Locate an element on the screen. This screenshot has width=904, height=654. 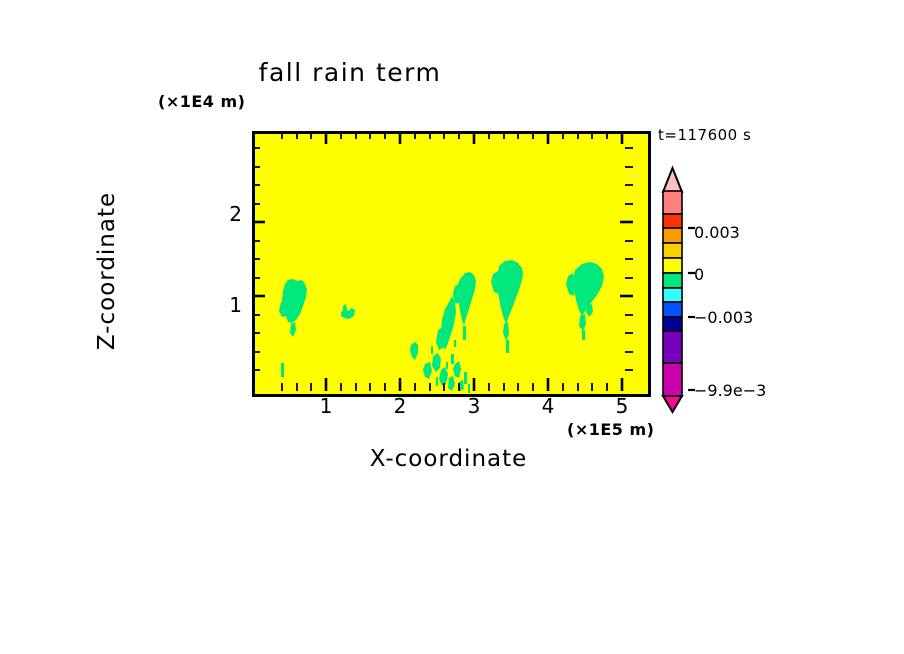
page-title: fall rain term is located at coordinates (350, 72).